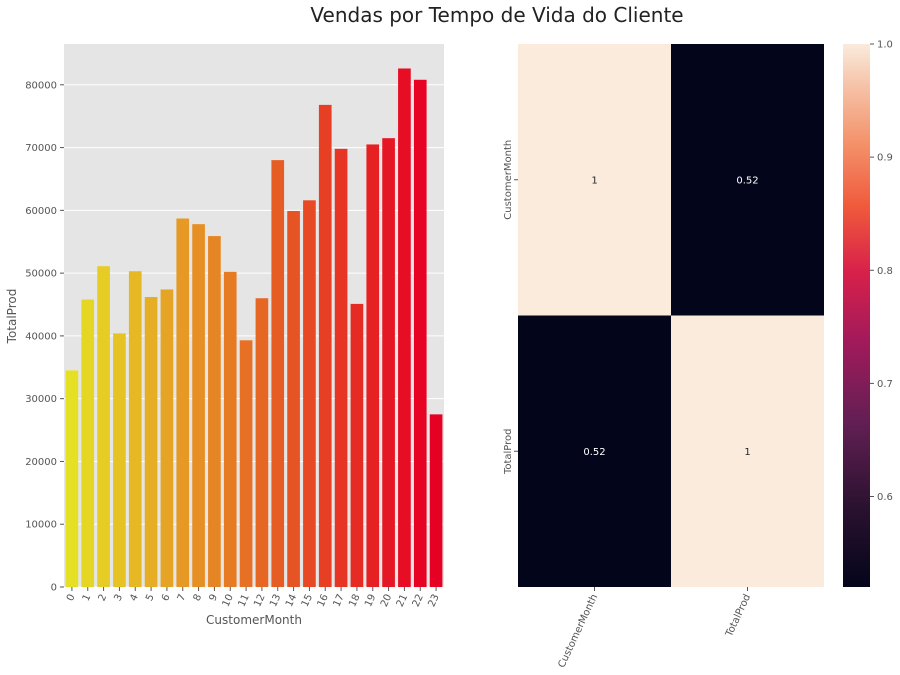 Image resolution: width=900 pixels, height=675 pixels. What do you see at coordinates (739, 616) in the screenshot?
I see `heatmap-col-label: TotalProd` at bounding box center [739, 616].